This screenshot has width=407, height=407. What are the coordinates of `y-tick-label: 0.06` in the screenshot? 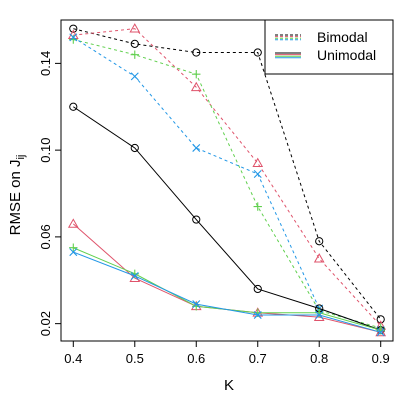 It's located at (45, 236).